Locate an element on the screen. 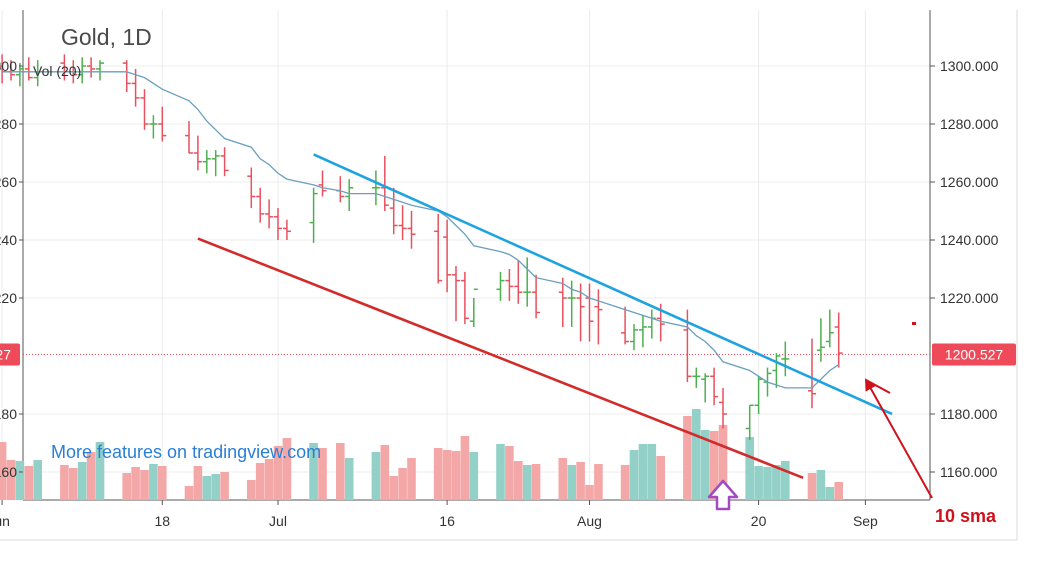 The width and height of the screenshot is (1047, 576). y-tick-label-left: 220 is located at coordinates (8, 298).